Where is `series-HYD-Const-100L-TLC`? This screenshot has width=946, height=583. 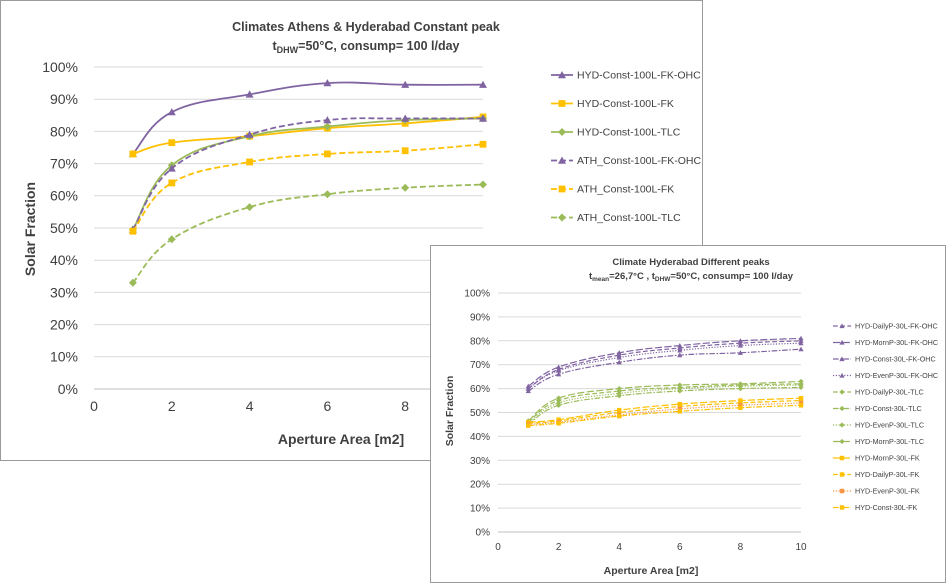
series-HYD-Const-100L-TLC is located at coordinates (307, 174).